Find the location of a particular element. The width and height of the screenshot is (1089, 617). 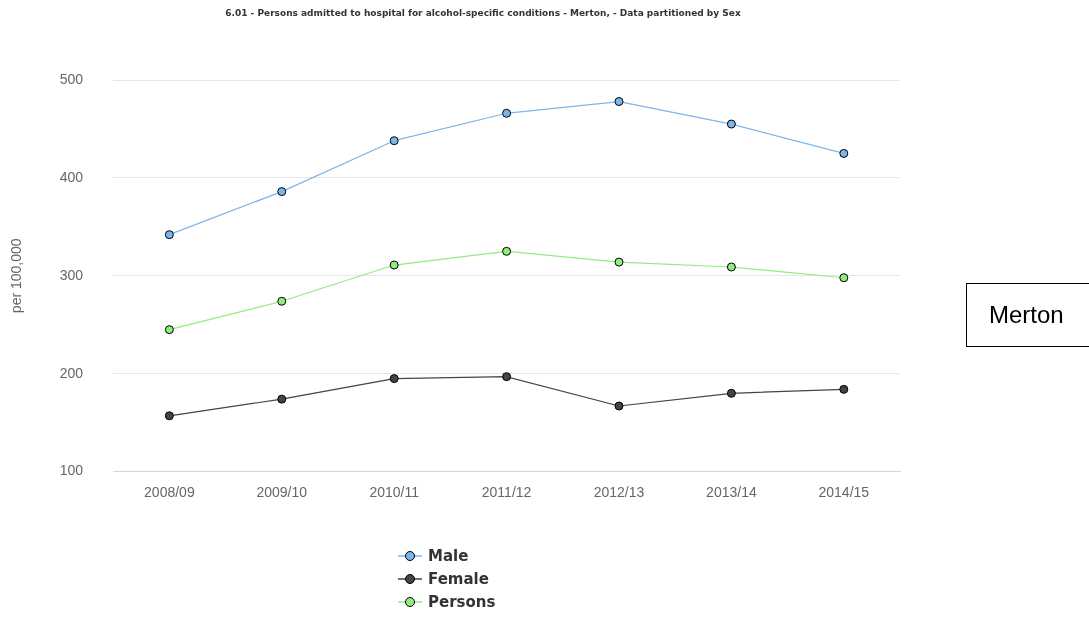

y-tick-label: 200 is located at coordinates (71, 372).